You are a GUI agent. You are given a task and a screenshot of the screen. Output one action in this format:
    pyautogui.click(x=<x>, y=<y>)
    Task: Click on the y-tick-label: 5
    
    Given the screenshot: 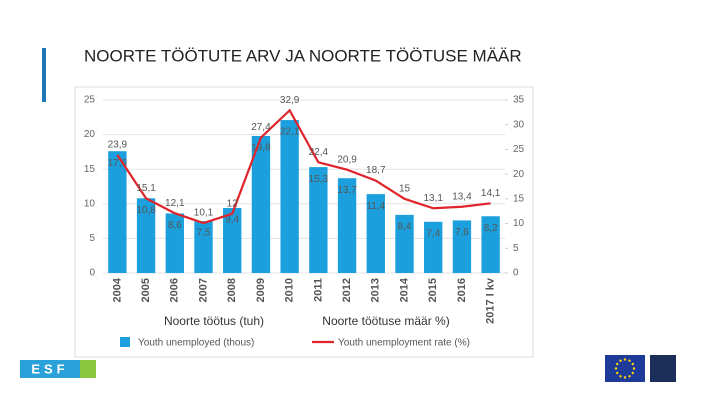 What is the action you would take?
    pyautogui.click(x=92, y=238)
    